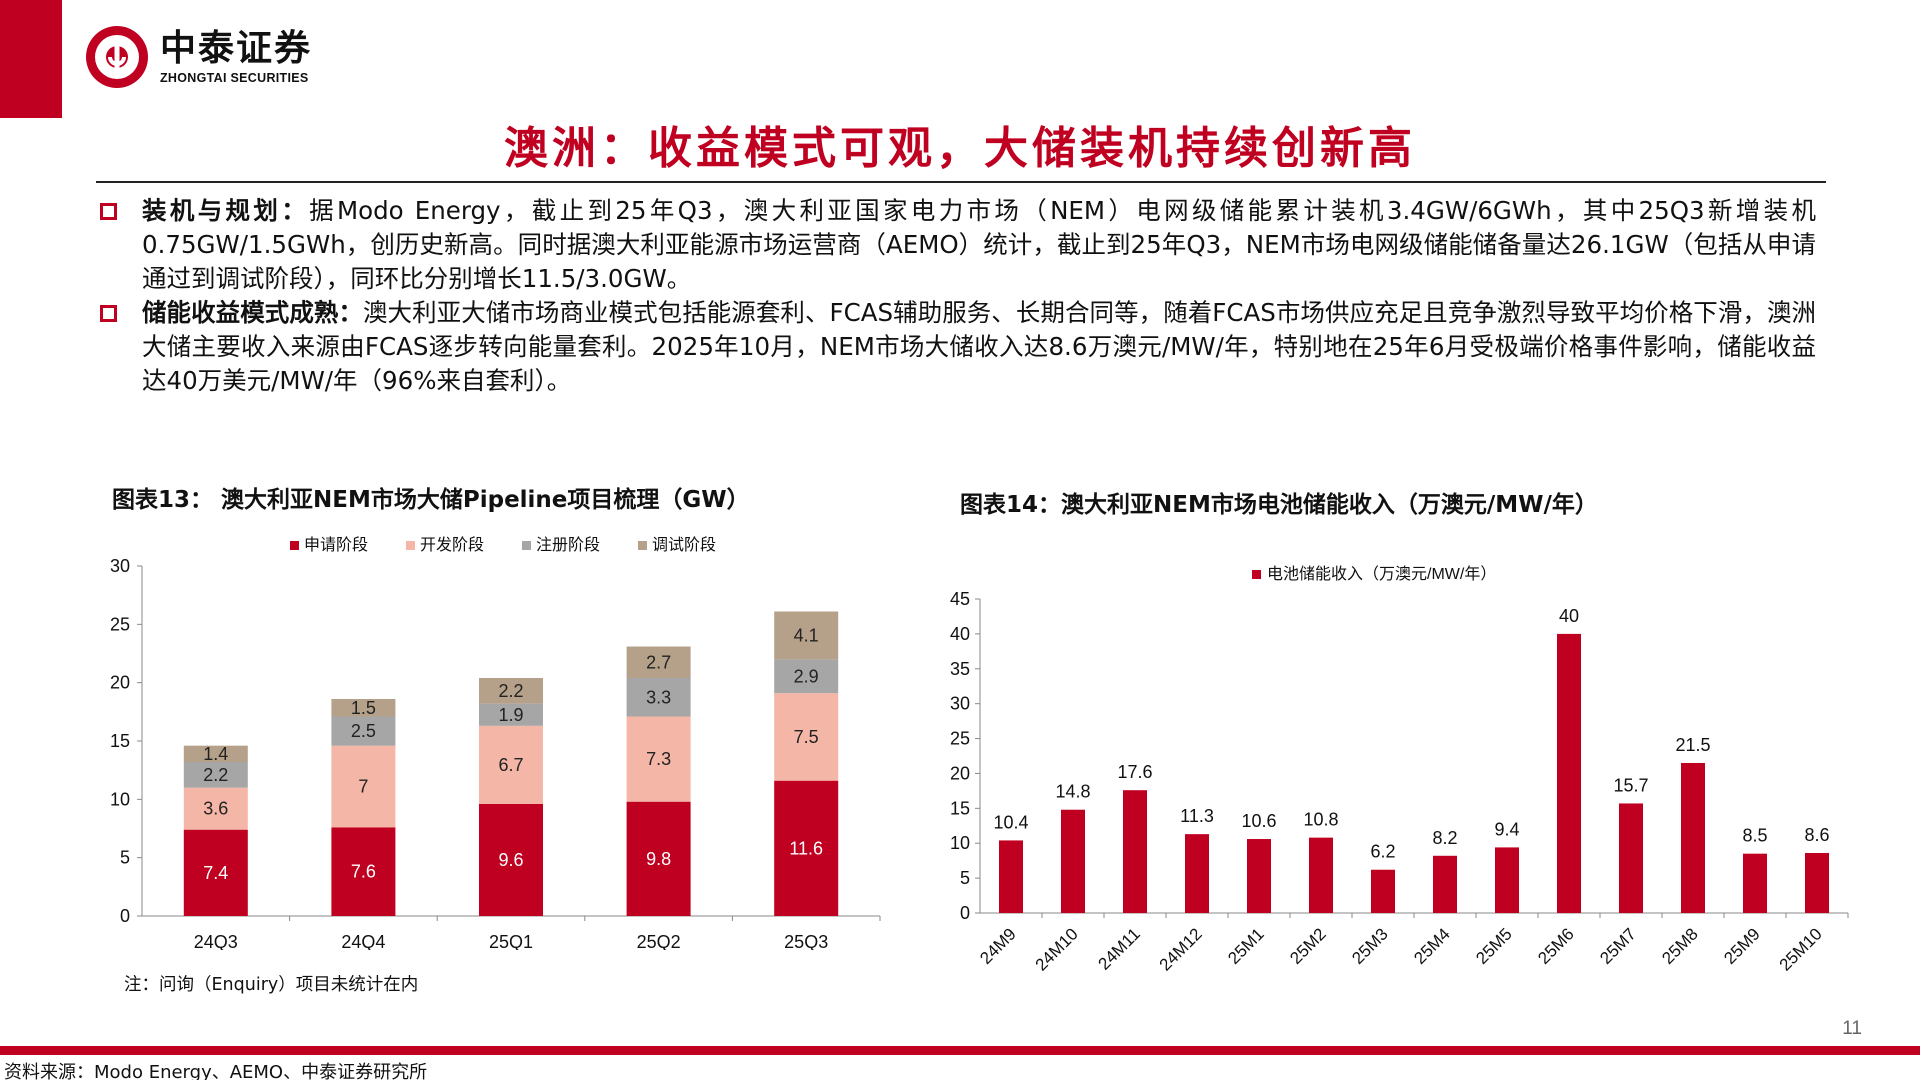 This screenshot has height=1080, width=1920. I want to click on x-tick-label: 24Q3, so click(216, 941).